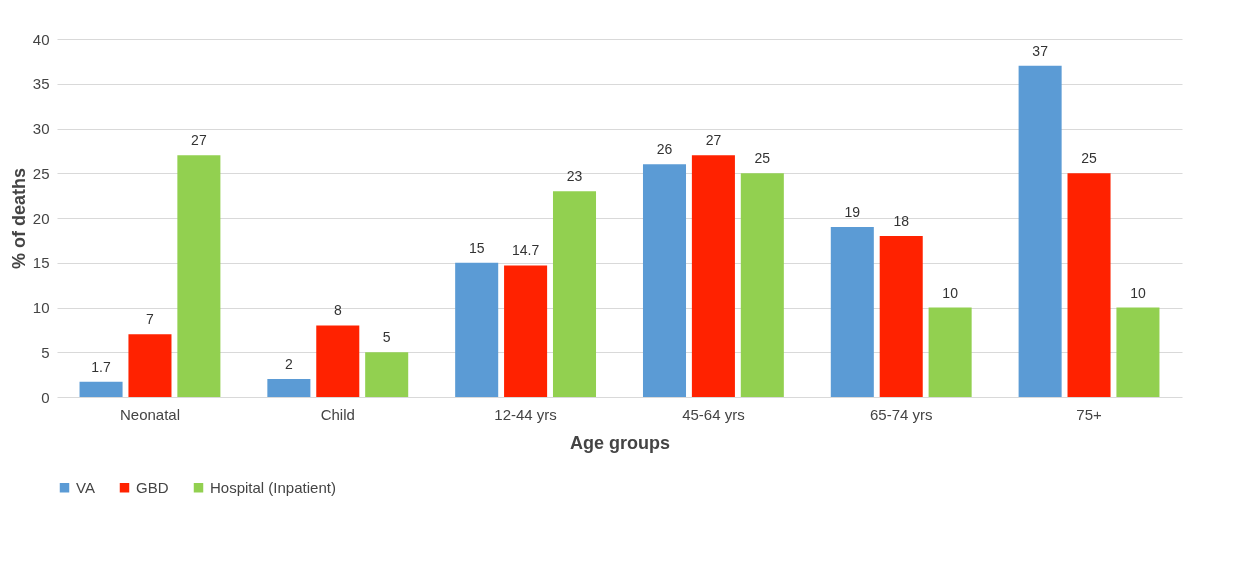  What do you see at coordinates (1040, 50) in the screenshot?
I see `data-label: 37` at bounding box center [1040, 50].